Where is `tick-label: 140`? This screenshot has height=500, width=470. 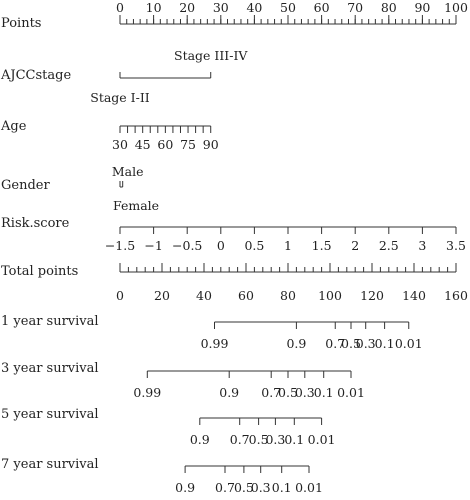 tick-label: 140 is located at coordinates (414, 295).